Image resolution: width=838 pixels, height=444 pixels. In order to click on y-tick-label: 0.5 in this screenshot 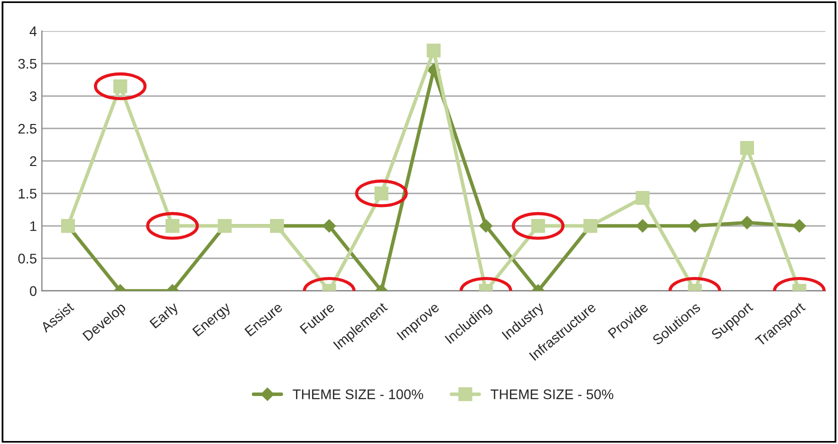, I will do `click(27, 259)`.